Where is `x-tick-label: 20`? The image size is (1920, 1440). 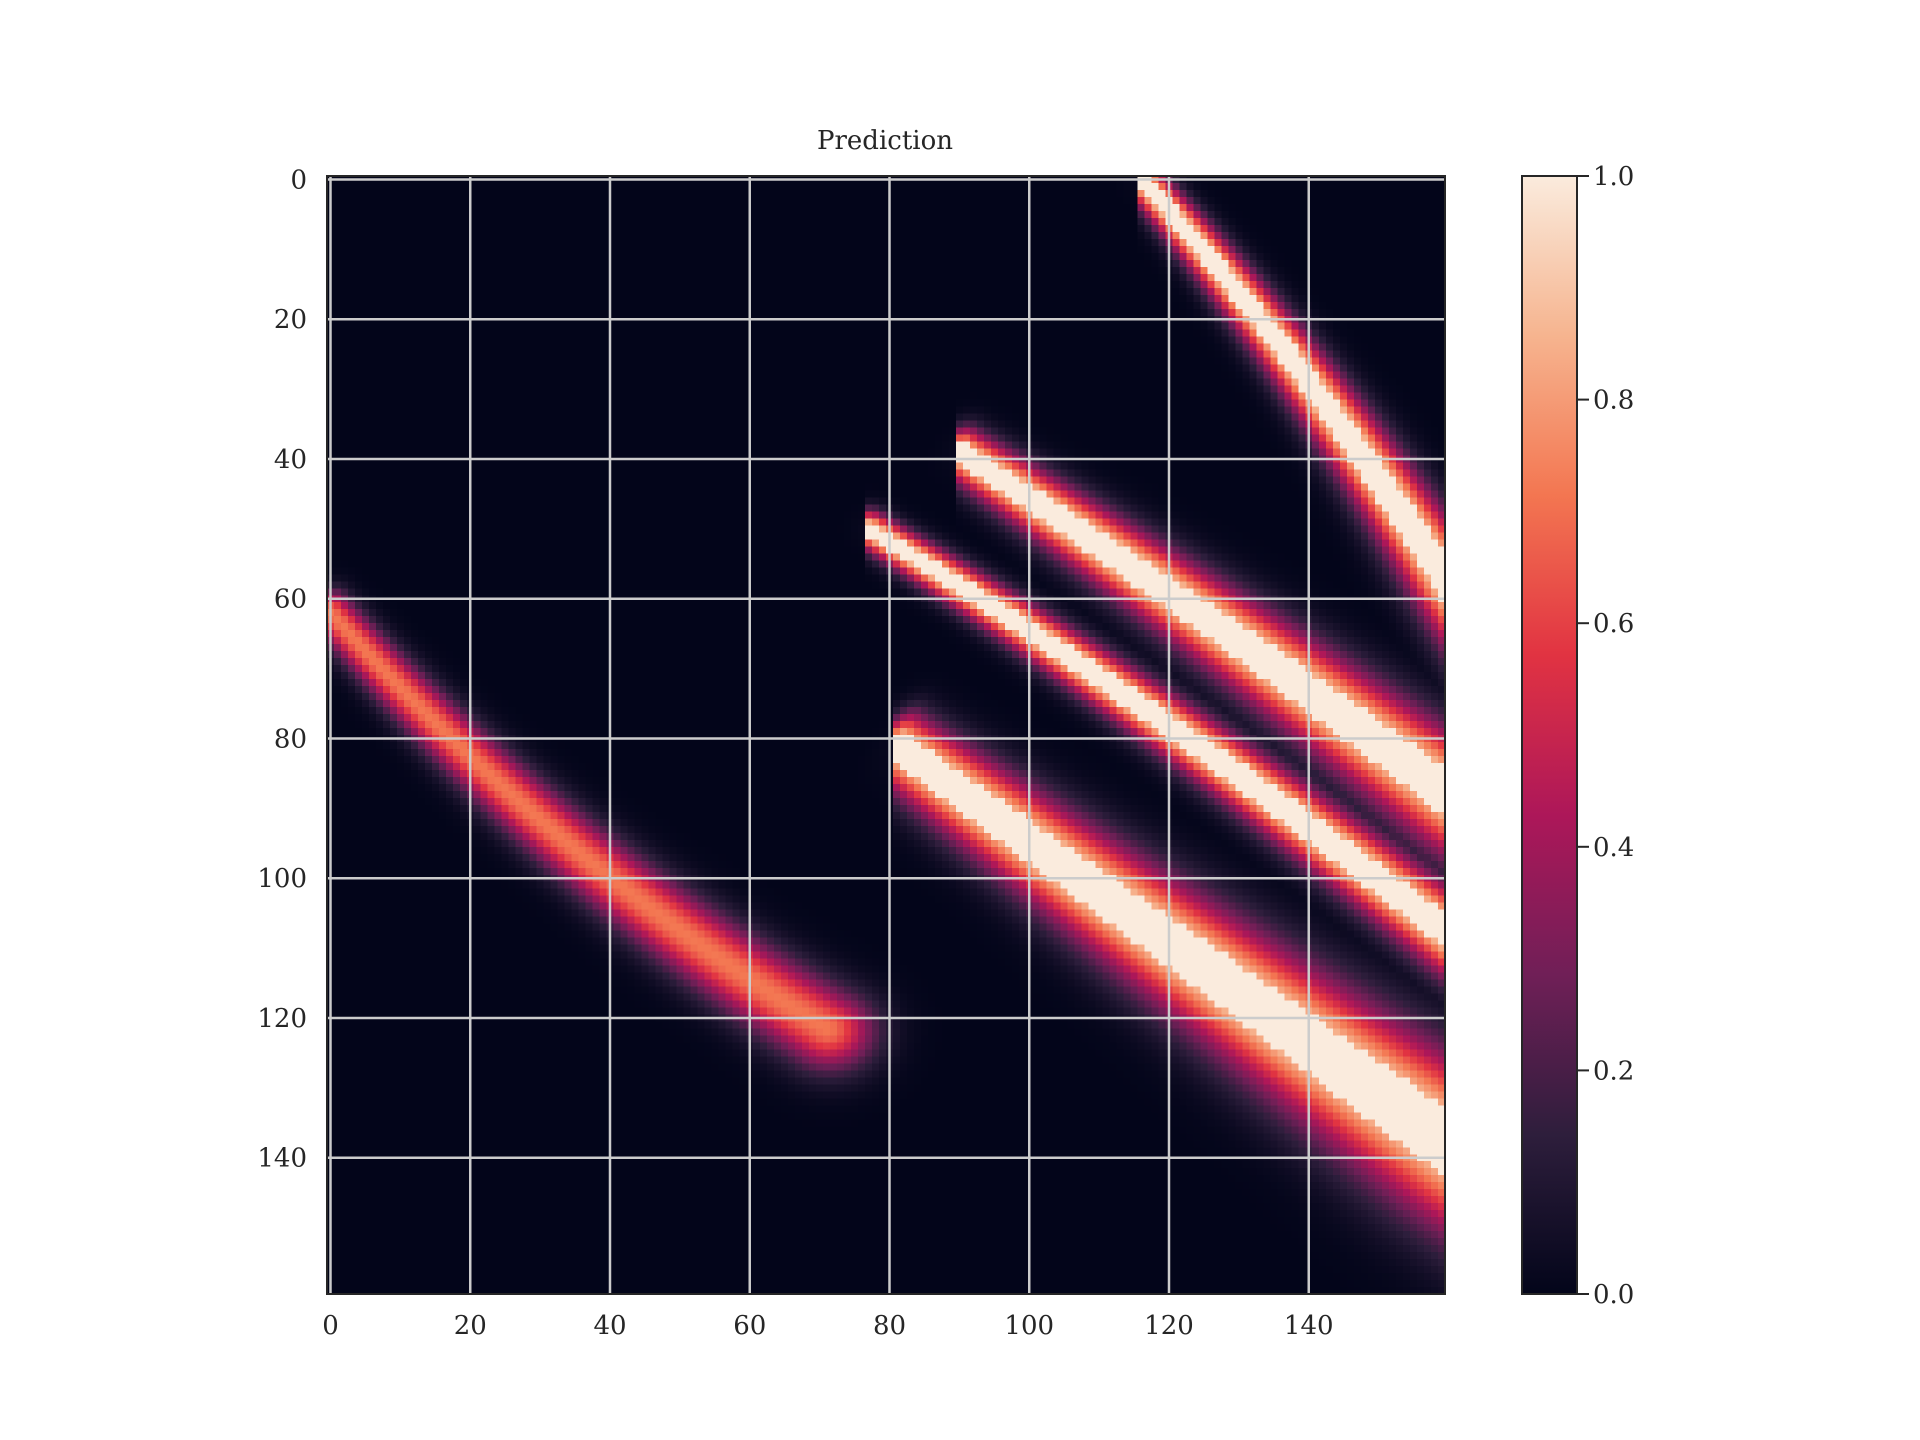
x-tick-label: 20 is located at coordinates (470, 1326).